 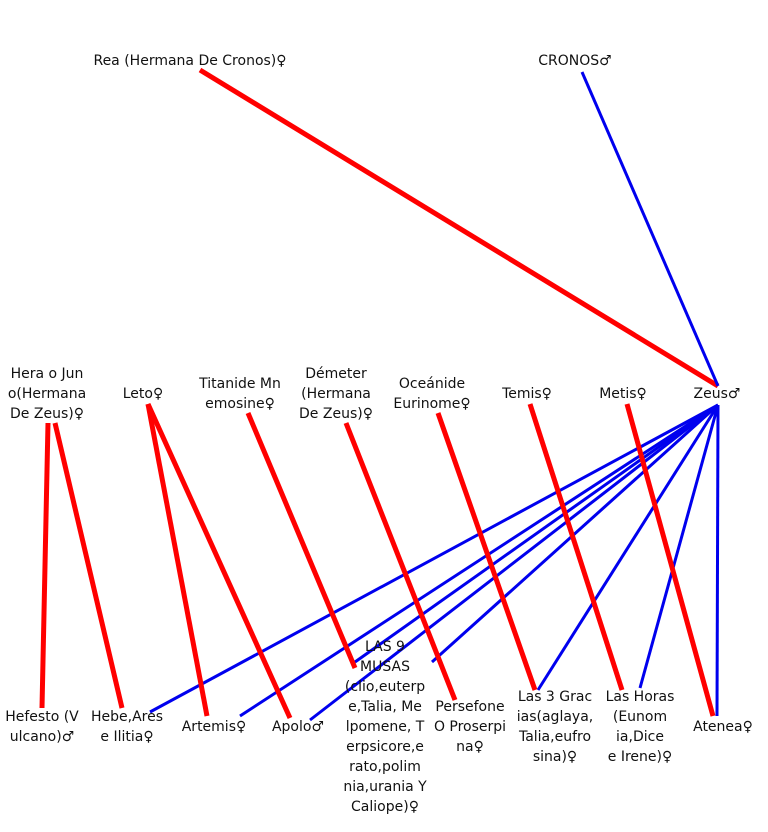 I want to click on node-label: CRONOS♂, so click(x=574, y=61).